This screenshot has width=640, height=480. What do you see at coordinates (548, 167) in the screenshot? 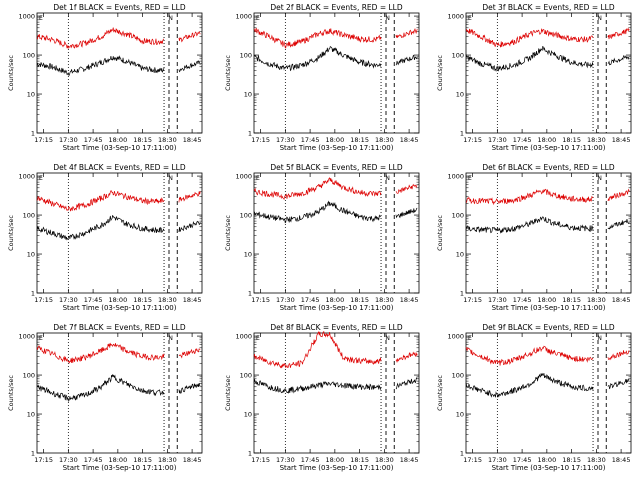
I see `panel-title: Det 6f BLACK = Events, RED = LLD` at bounding box center [548, 167].